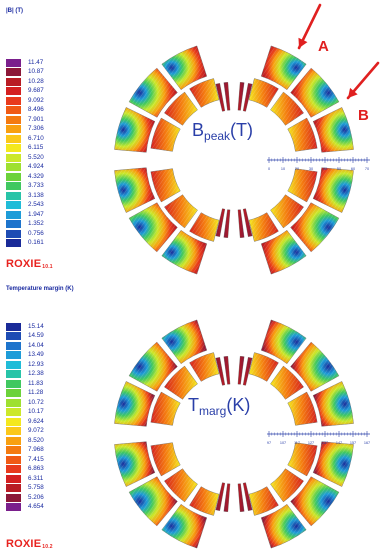 This screenshot has height=554, width=388. Describe the element at coordinates (25, 149) in the screenshot. I see `legend-entry: 6.115` at that location.